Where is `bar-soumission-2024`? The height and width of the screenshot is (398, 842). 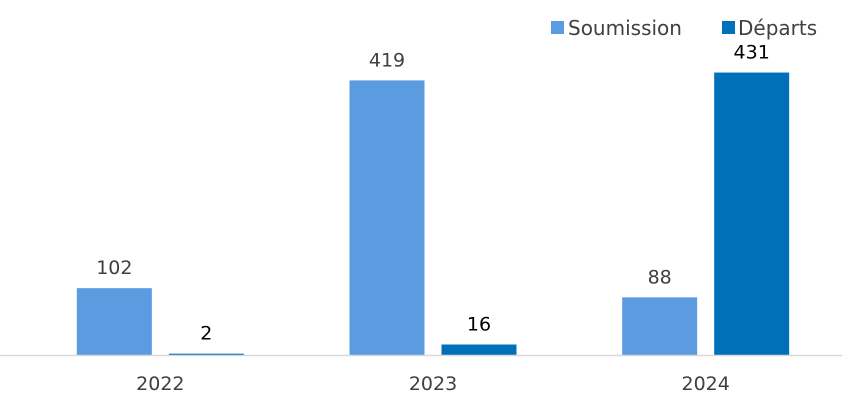 bar-soumission-2024 is located at coordinates (660, 326).